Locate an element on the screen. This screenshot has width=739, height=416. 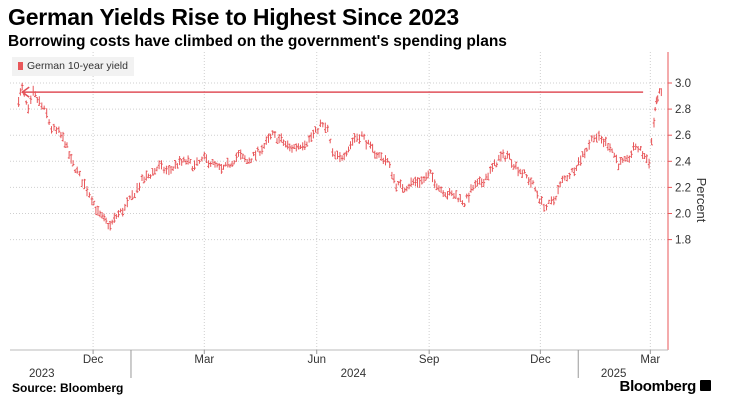
bloomberg-logo: Bloomberg is located at coordinates (665, 386).